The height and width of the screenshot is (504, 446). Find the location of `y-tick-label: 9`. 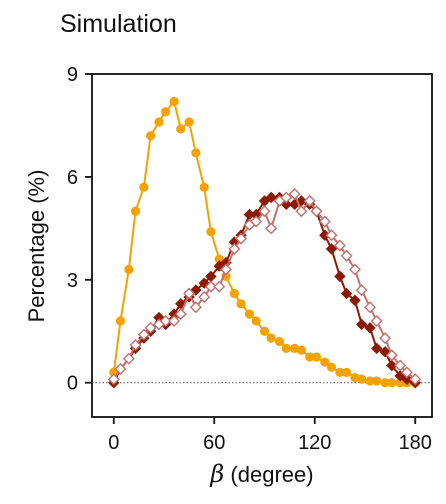

y-tick-label: 9 is located at coordinates (72, 75).